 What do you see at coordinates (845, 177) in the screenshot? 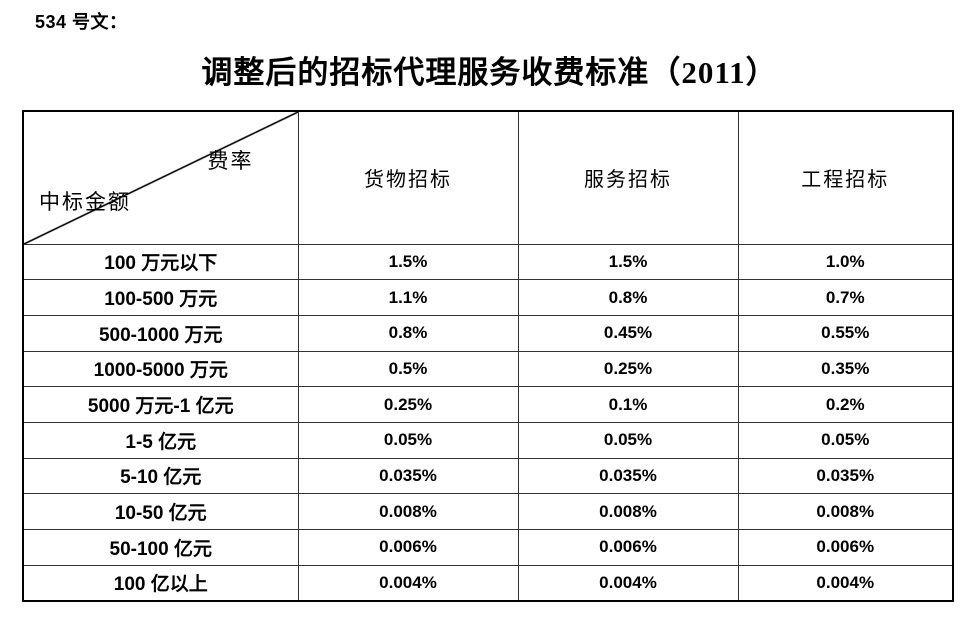
I see `column-header-engineering: 工程招标` at bounding box center [845, 177].